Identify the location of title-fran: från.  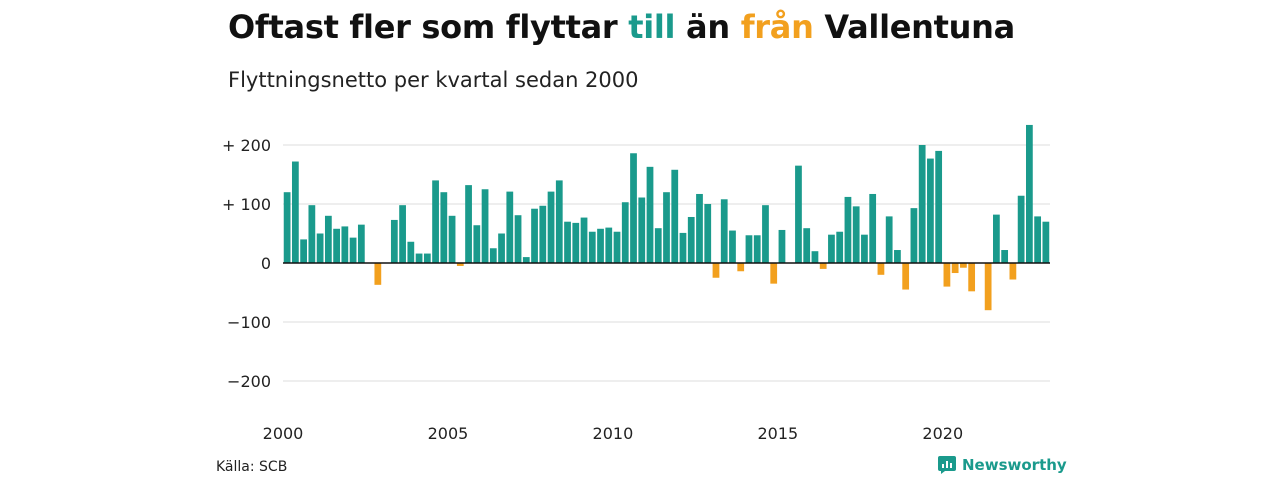
(777, 27).